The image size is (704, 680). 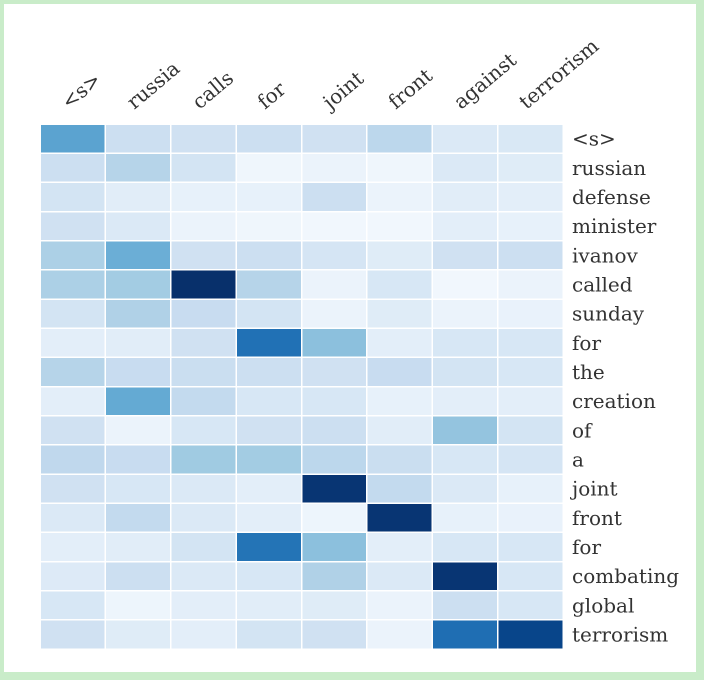 What do you see at coordinates (614, 226) in the screenshot?
I see `y-tick-label: minister` at bounding box center [614, 226].